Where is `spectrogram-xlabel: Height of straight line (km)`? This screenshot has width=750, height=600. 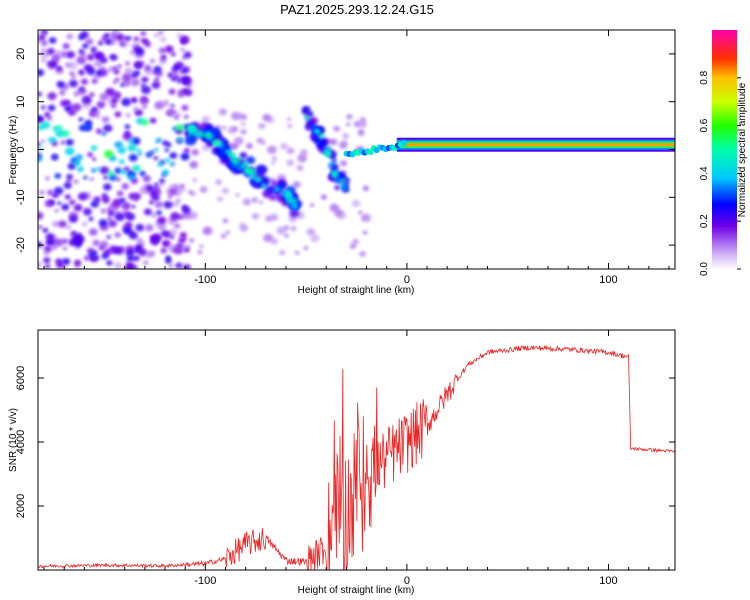
spectrogram-xlabel: Height of straight line (km) is located at coordinates (356, 290).